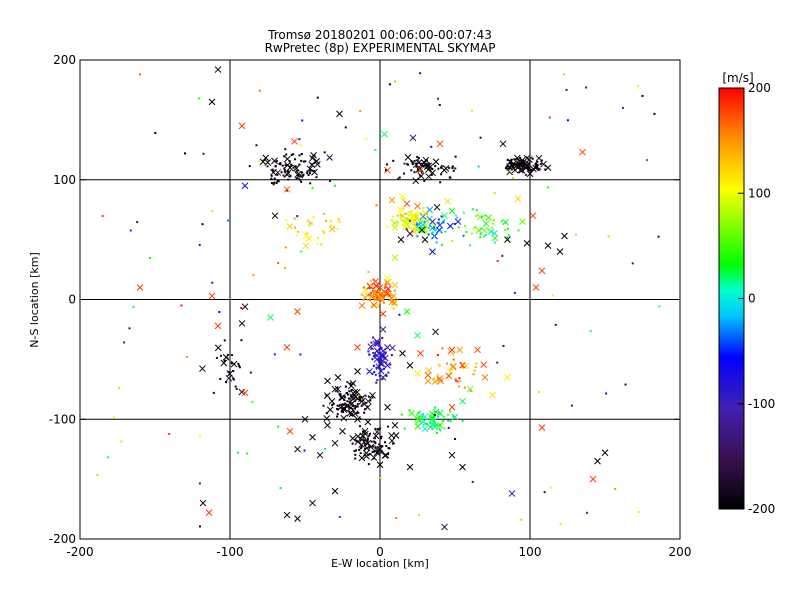 Image resolution: width=800 pixels, height=600 pixels. What do you see at coordinates (680, 552) in the screenshot?
I see `x-tick-label: 200` at bounding box center [680, 552].